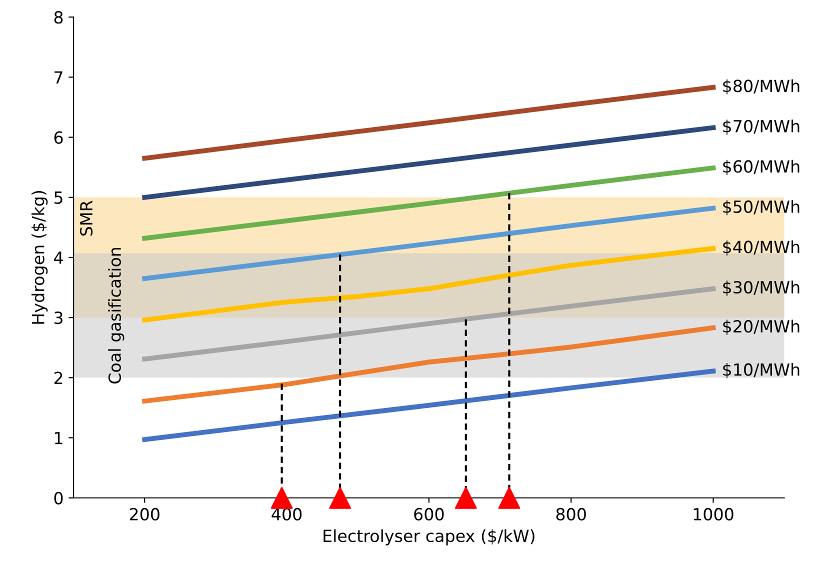  What do you see at coordinates (761, 370) in the screenshot?
I see `series-label: $10/MWh` at bounding box center [761, 370].